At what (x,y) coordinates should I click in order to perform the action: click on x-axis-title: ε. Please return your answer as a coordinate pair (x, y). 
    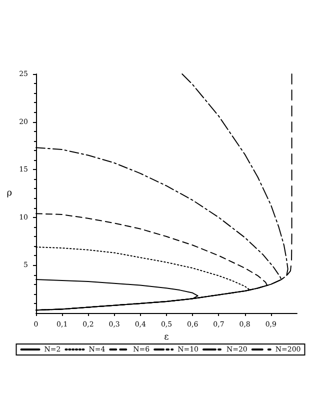
    Looking at the image, I should click on (167, 337).